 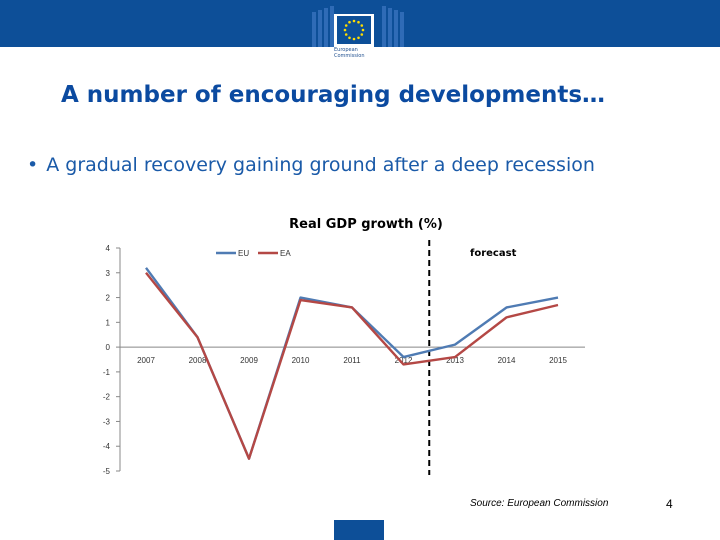 I want to click on building-stripes-icon, so click(x=358, y=26).